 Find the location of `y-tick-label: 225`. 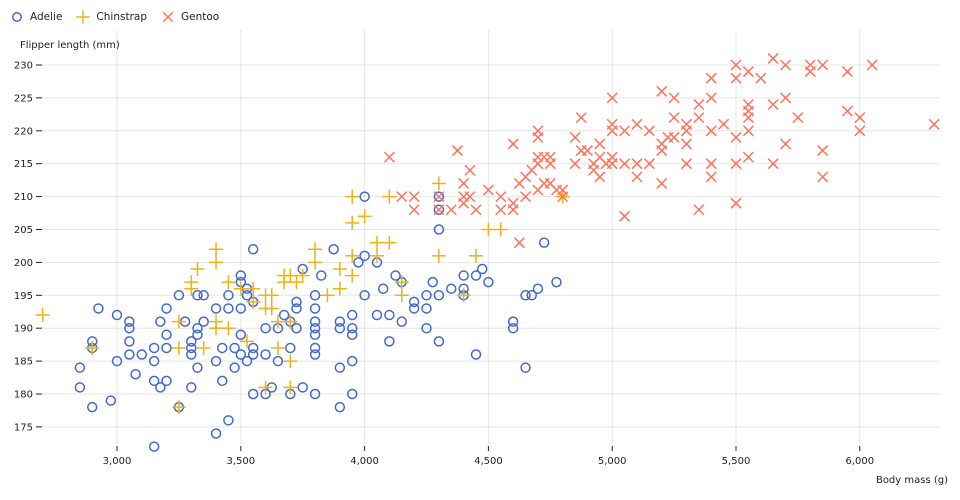

y-tick-label: 225 is located at coordinates (23, 98).